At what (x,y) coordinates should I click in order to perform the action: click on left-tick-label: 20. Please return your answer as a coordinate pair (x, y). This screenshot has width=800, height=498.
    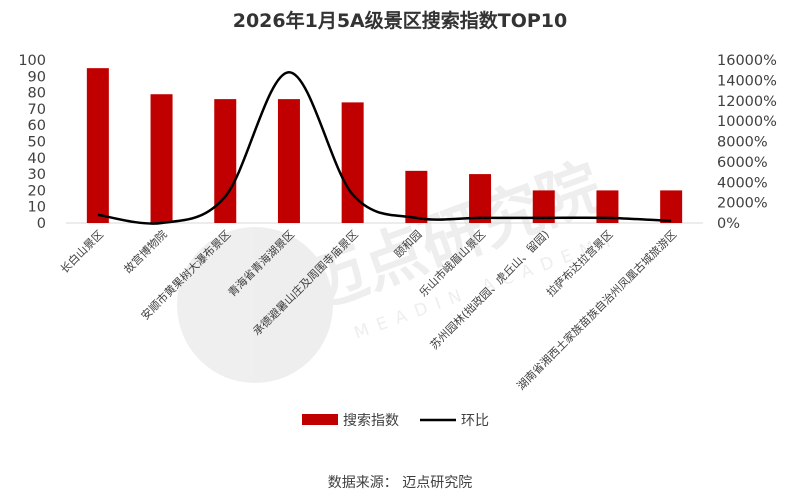
    Looking at the image, I should click on (37, 191).